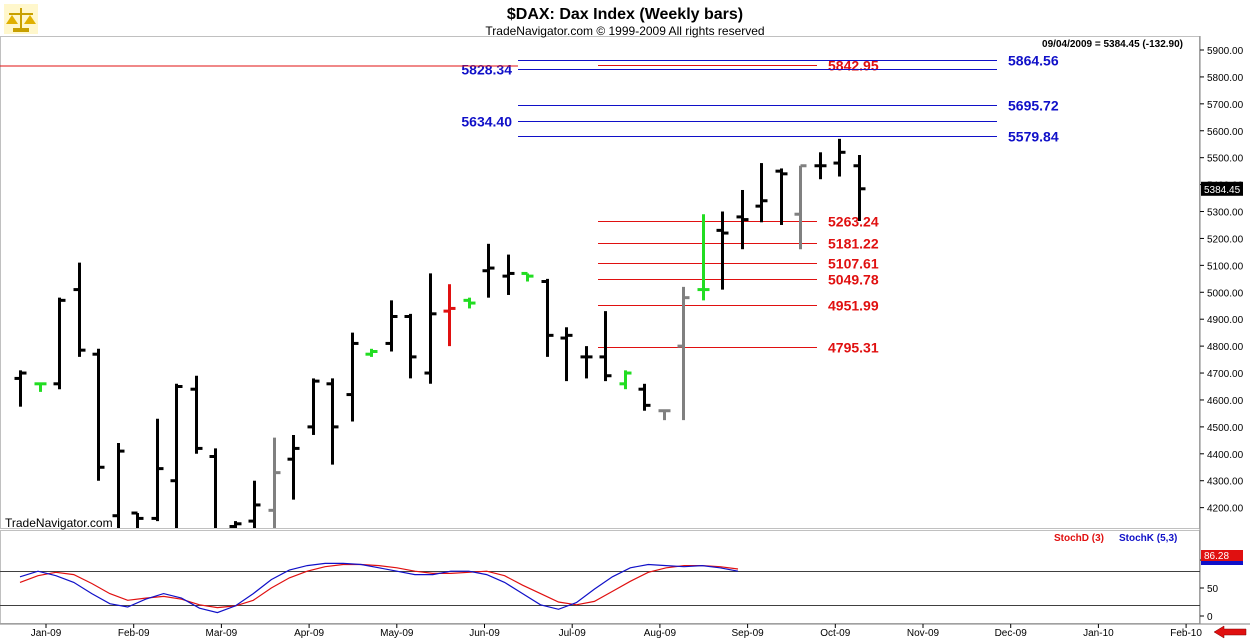  I want to click on price-tick-label: 5900.00, so click(1225, 51).